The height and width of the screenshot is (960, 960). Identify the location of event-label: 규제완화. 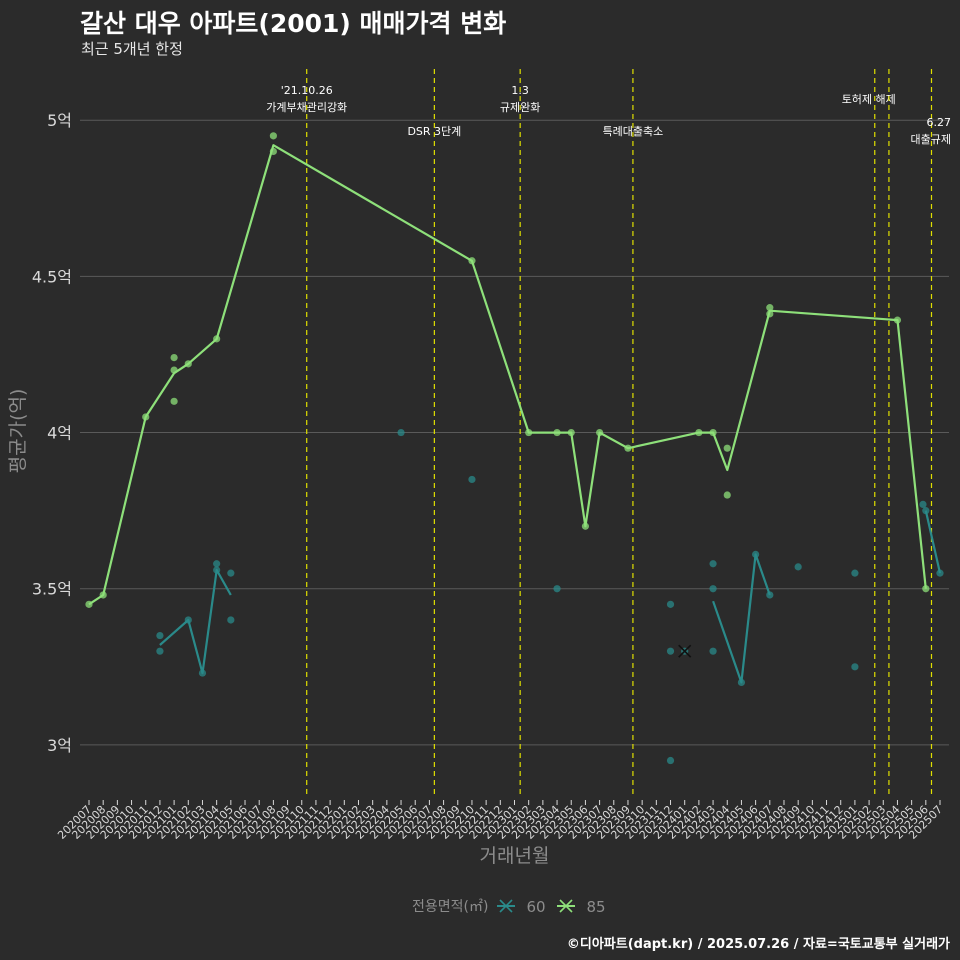
(520, 107).